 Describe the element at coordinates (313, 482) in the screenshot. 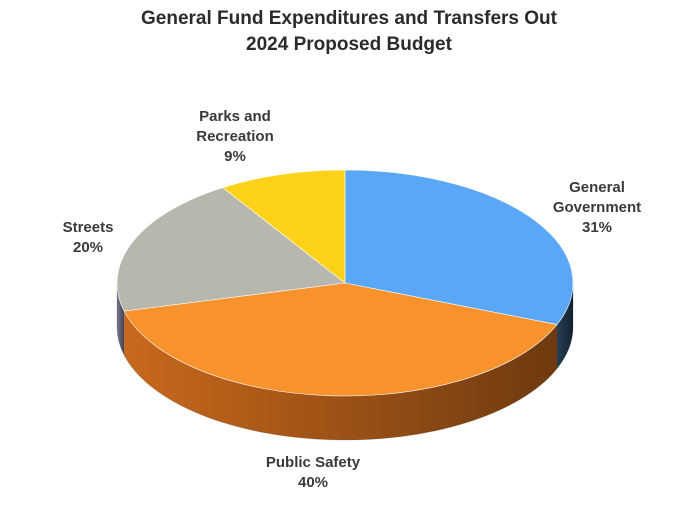

I see `slice-label-percent: 40%` at that location.